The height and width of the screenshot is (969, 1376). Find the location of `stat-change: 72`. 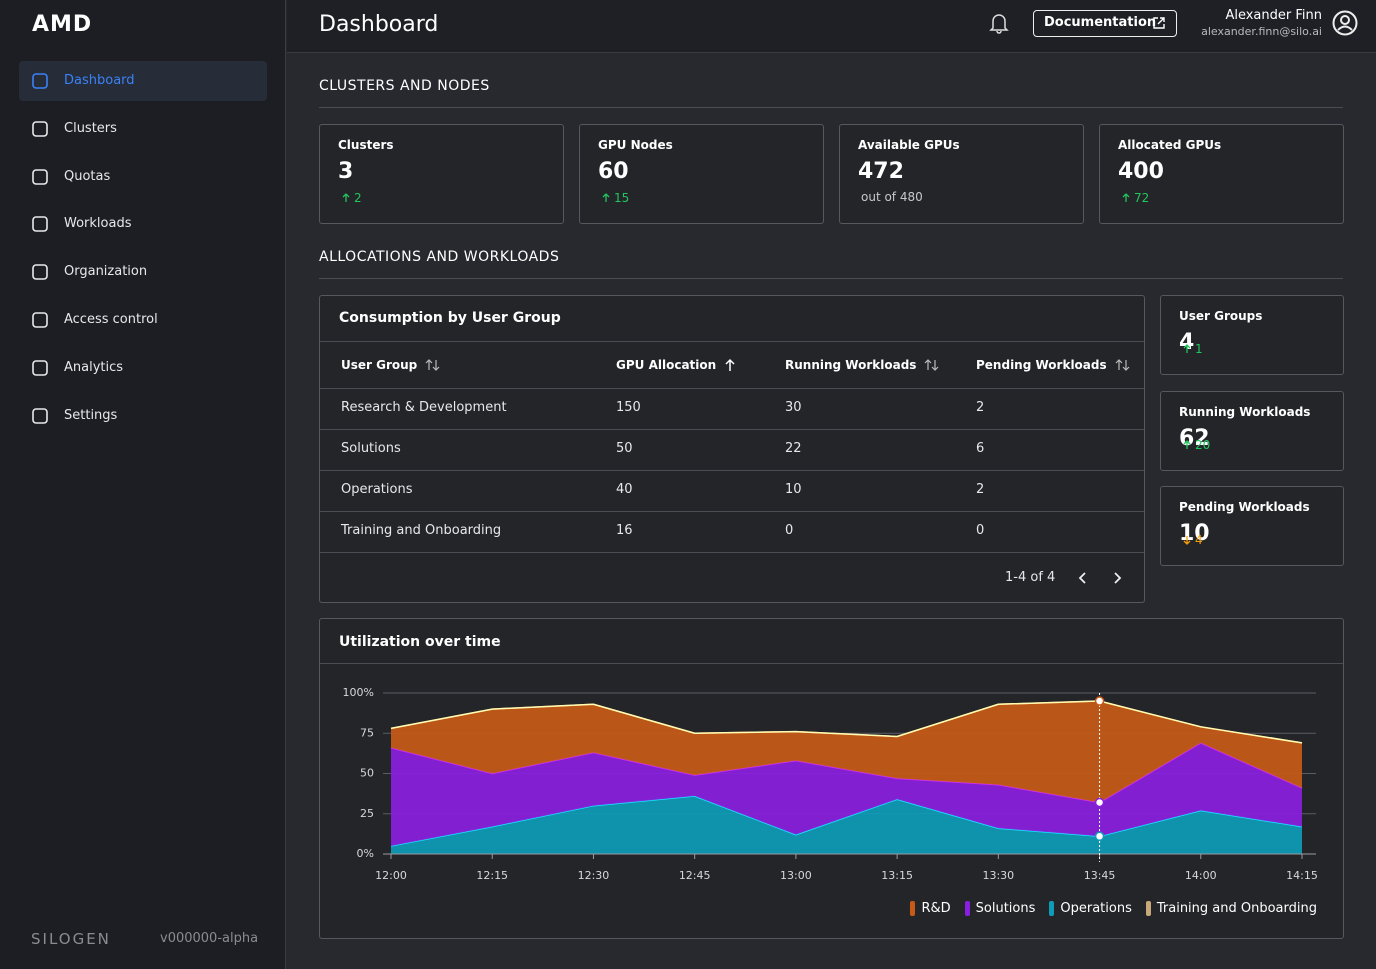

stat-change: 72 is located at coordinates (1142, 198).